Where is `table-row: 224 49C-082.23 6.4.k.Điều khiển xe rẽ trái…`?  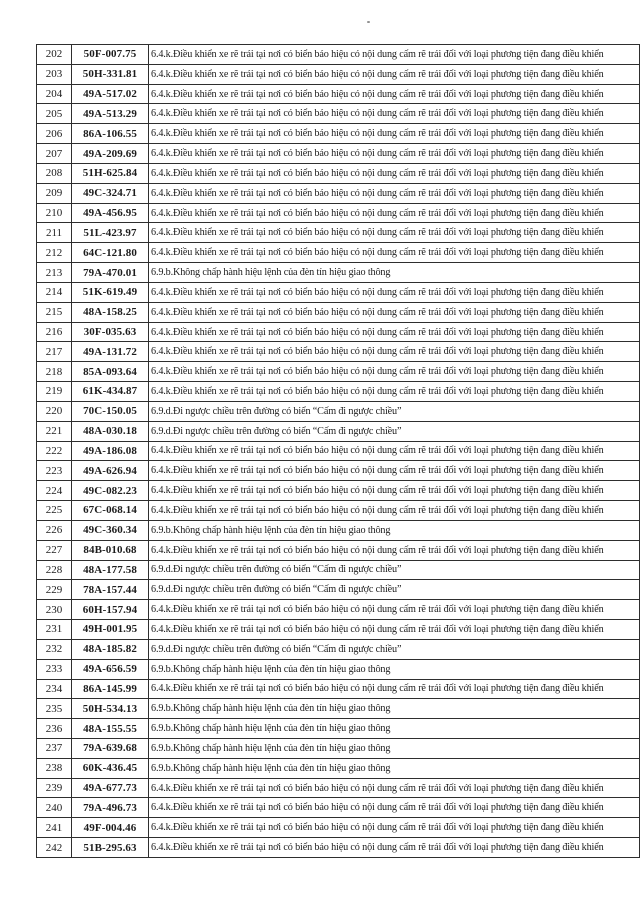
table-row: 224 49C-082.23 6.4.k.Điều khiển xe rẽ trái… is located at coordinates (338, 491).